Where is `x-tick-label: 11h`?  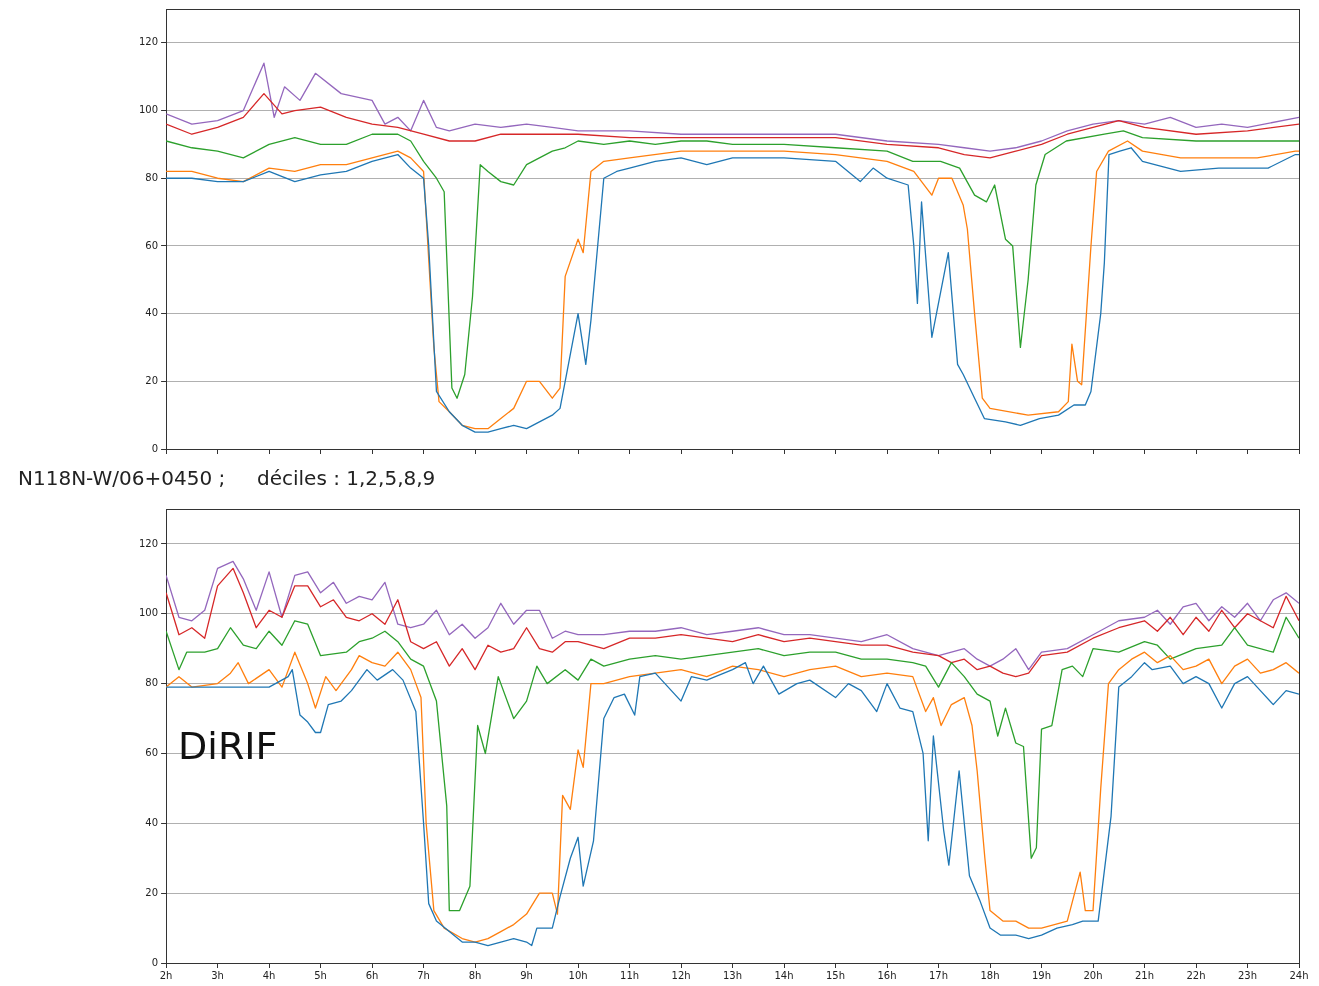
x-tick-label: 11h is located at coordinates (630, 975).